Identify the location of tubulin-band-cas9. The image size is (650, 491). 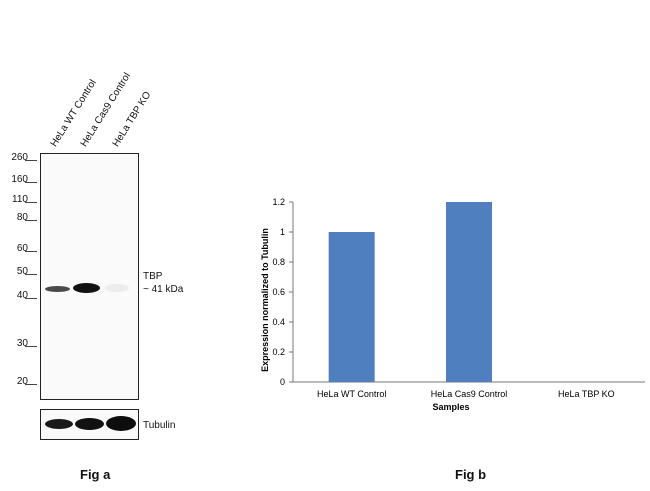
(89, 424).